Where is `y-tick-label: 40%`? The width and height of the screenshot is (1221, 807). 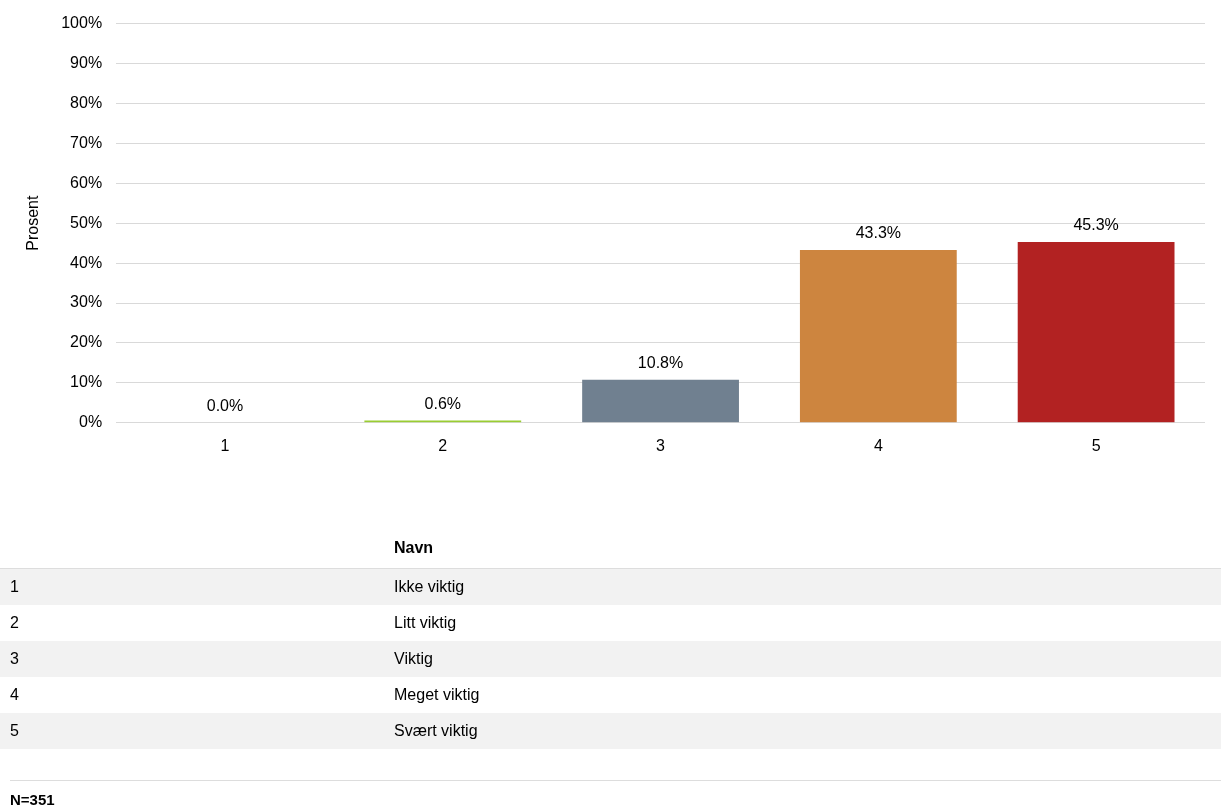
y-tick-label: 40% is located at coordinates (86, 262).